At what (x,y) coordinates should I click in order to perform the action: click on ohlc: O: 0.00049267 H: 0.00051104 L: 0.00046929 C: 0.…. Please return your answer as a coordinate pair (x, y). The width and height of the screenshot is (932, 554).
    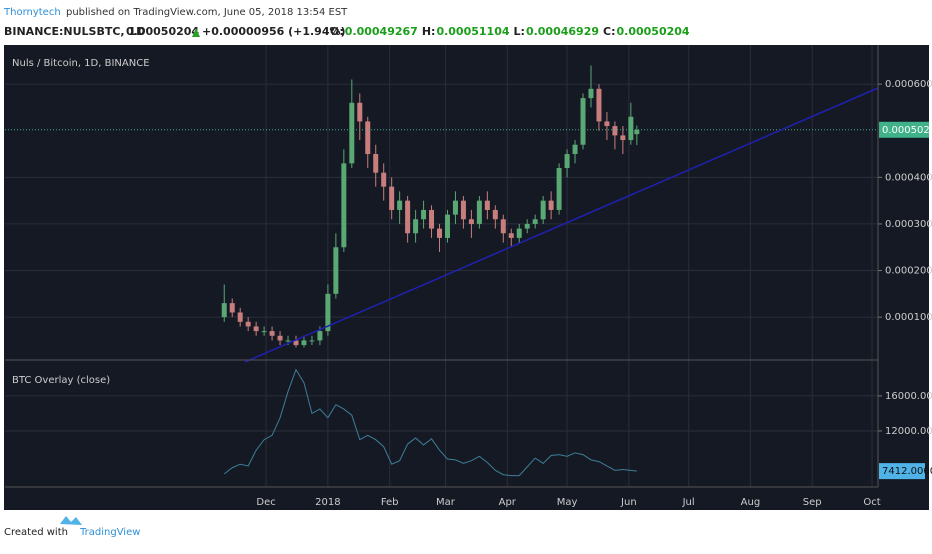
    Looking at the image, I should click on (510, 31).